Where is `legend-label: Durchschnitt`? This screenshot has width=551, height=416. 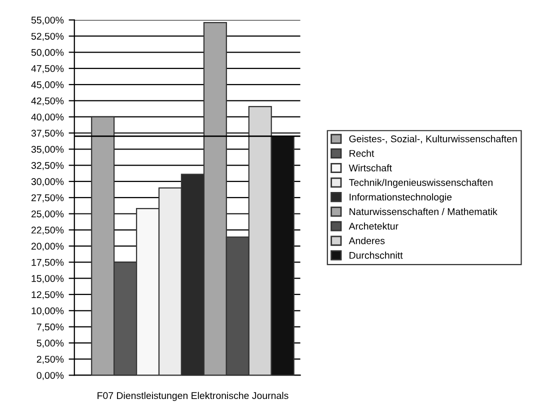 legend-label: Durchschnitt is located at coordinates (376, 255).